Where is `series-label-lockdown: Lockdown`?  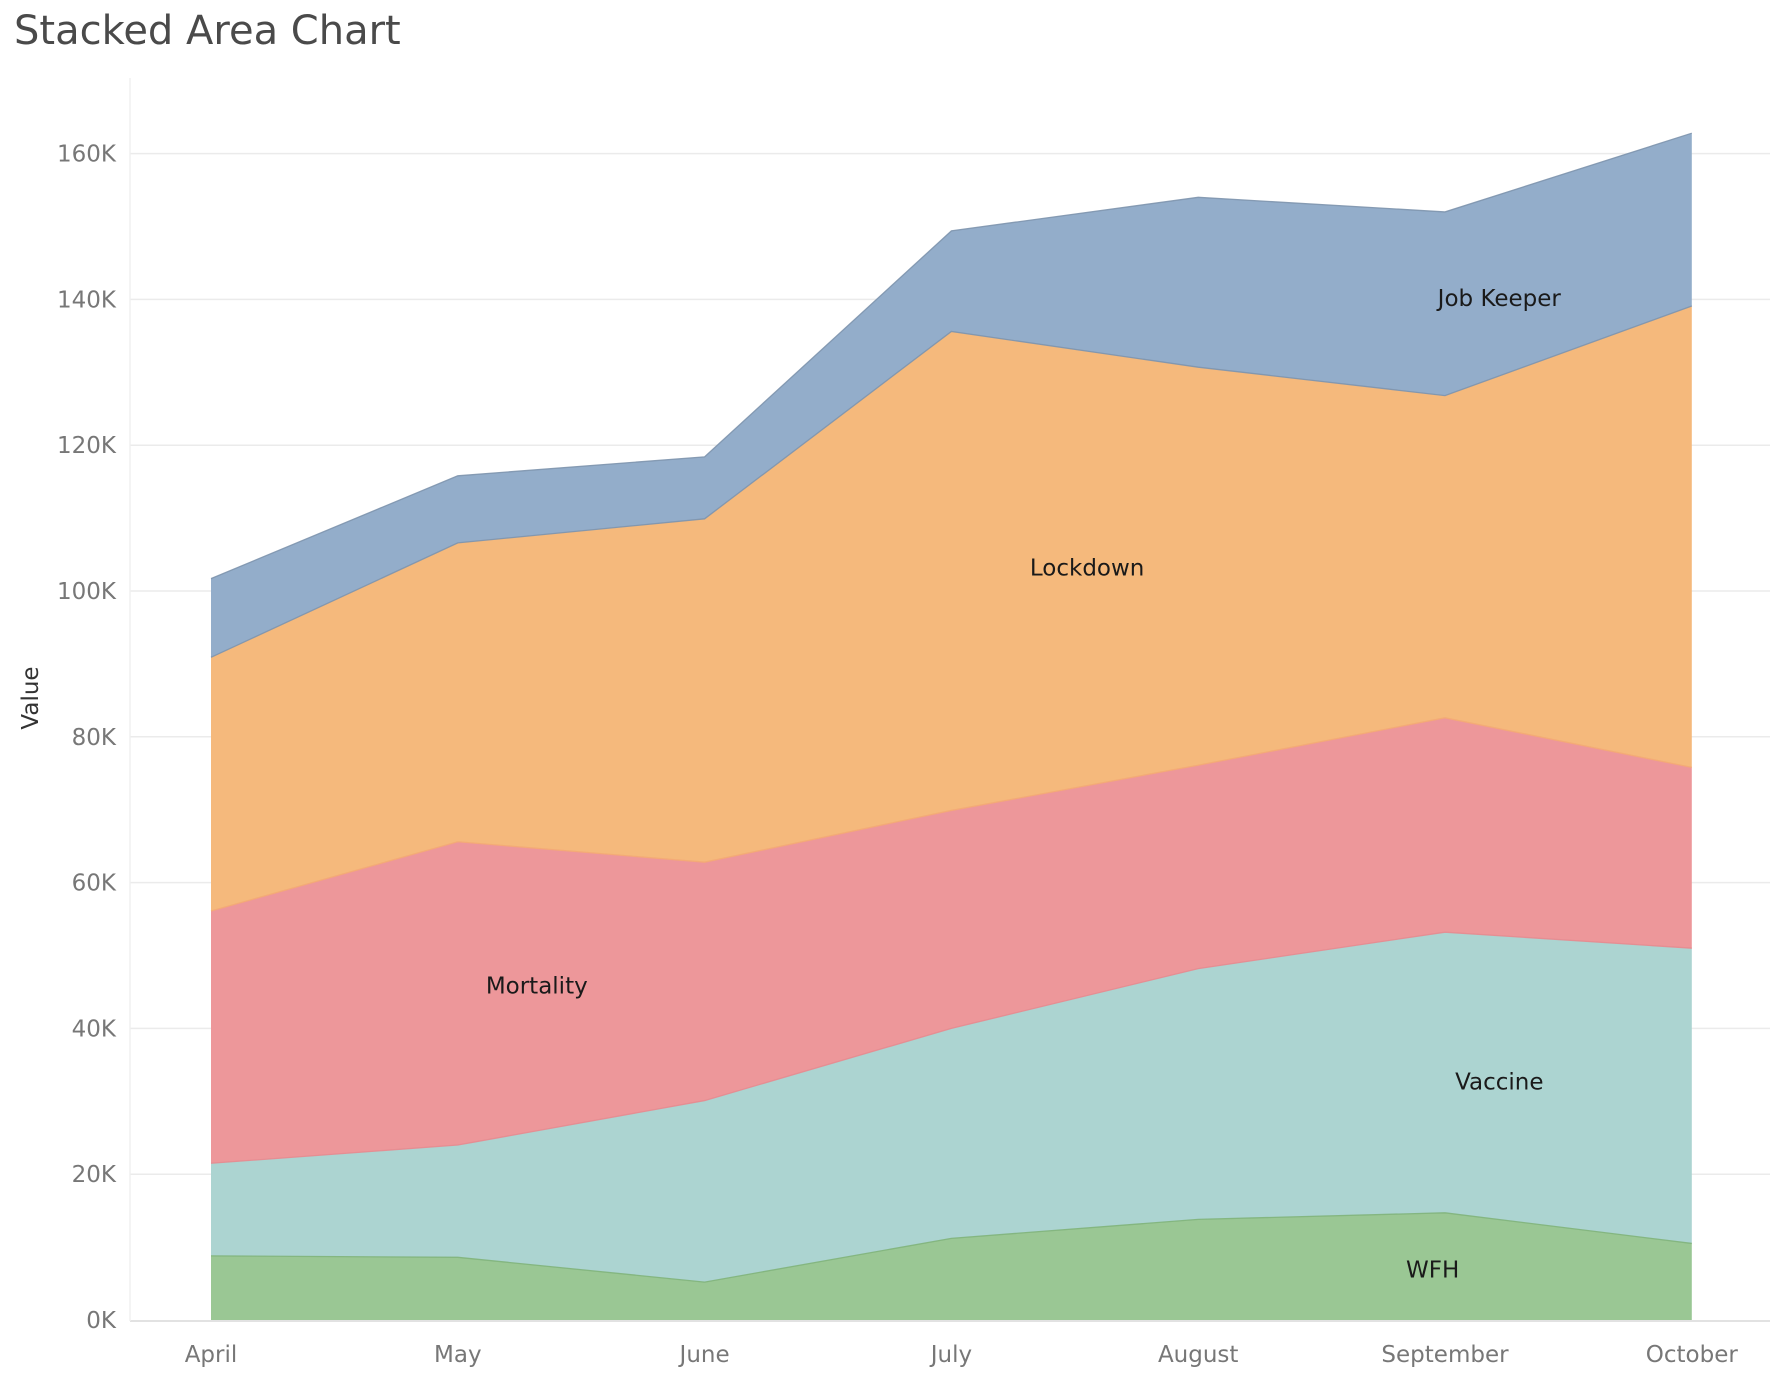 series-label-lockdown: Lockdown is located at coordinates (1087, 569).